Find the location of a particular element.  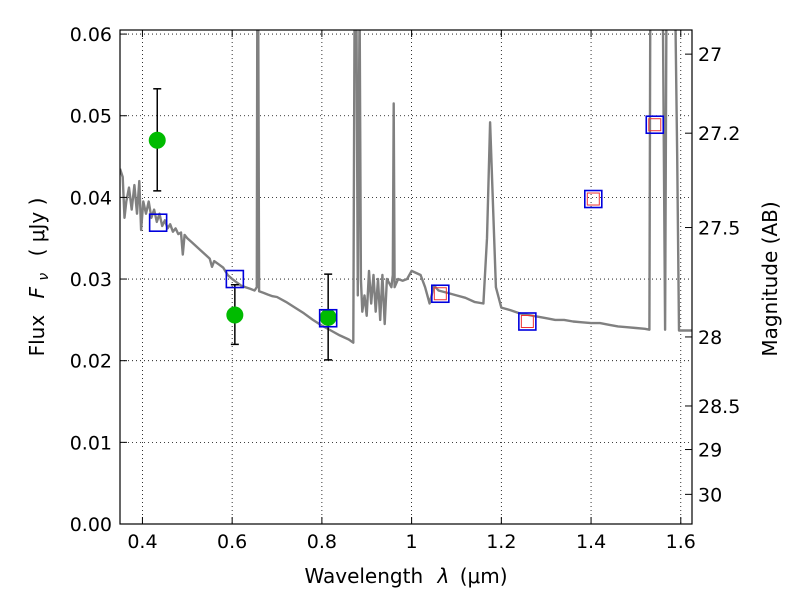

x-tick-label: 1.2 is located at coordinates (501, 542).